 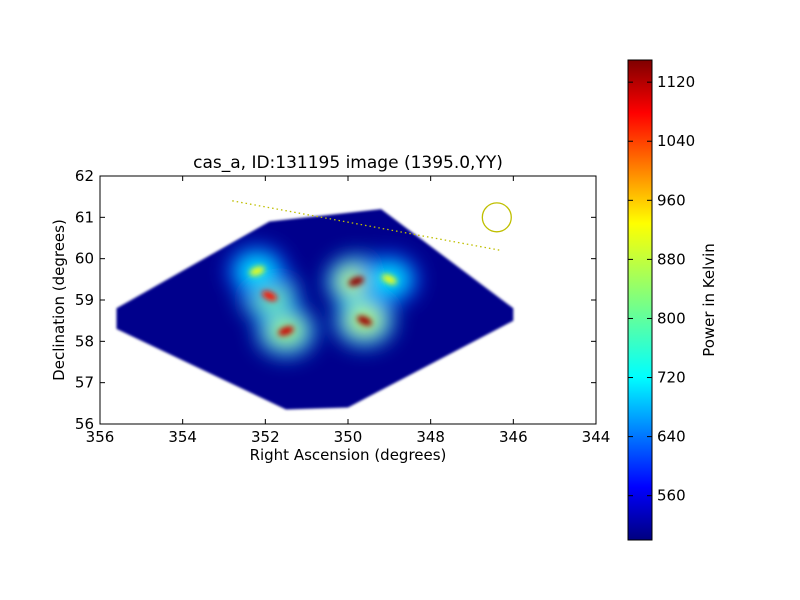 I want to click on x-tick-label: 346, so click(x=513, y=437).